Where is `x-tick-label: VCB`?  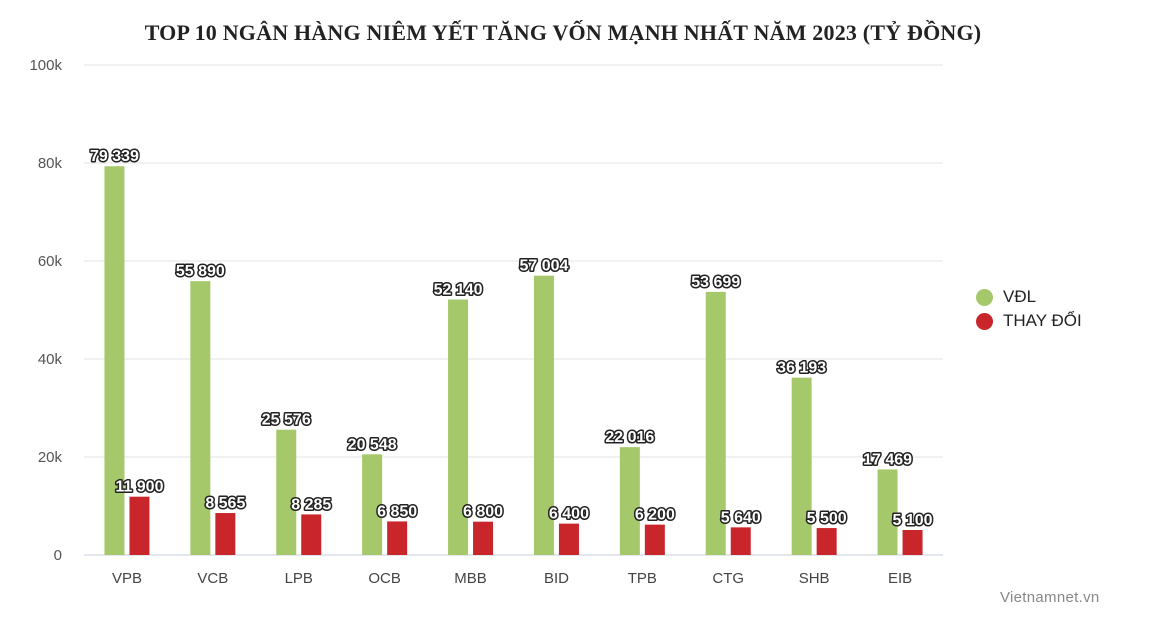 x-tick-label: VCB is located at coordinates (212, 578).